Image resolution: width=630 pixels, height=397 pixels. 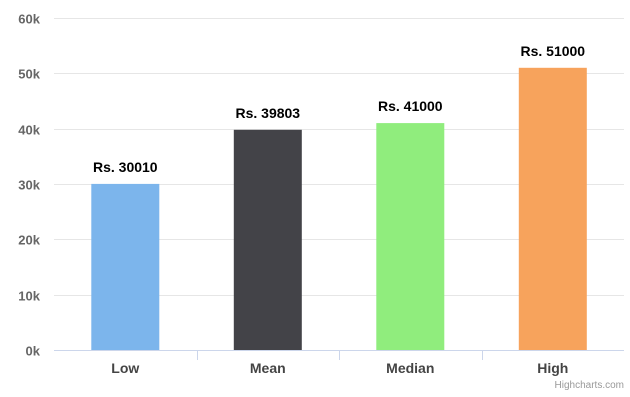 I want to click on y-axis: 0k 10k 20k 30k 40k 50k 60k, so click(x=29, y=185).